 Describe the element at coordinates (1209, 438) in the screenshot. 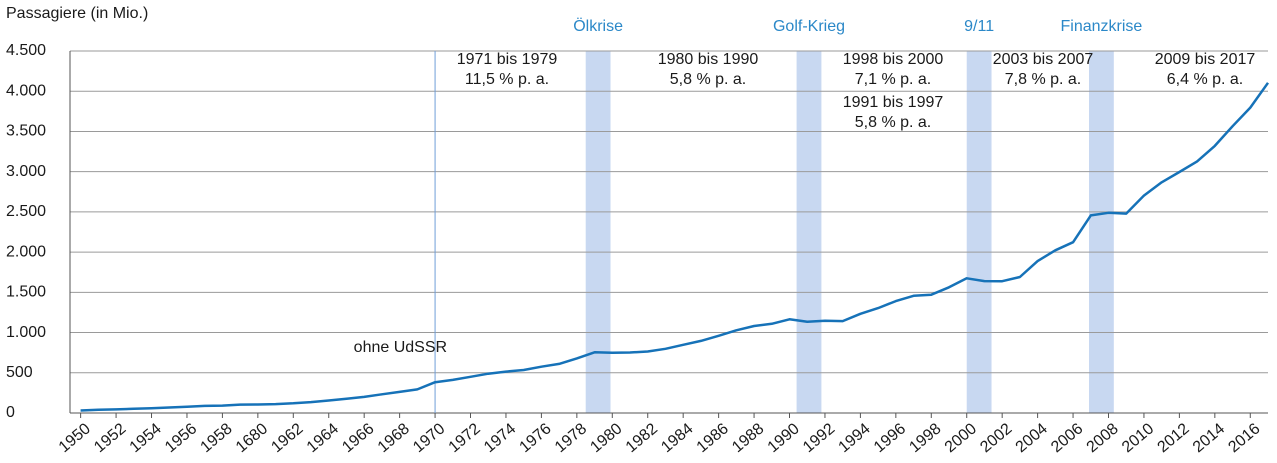

I see `x-tick-label: 2014` at that location.